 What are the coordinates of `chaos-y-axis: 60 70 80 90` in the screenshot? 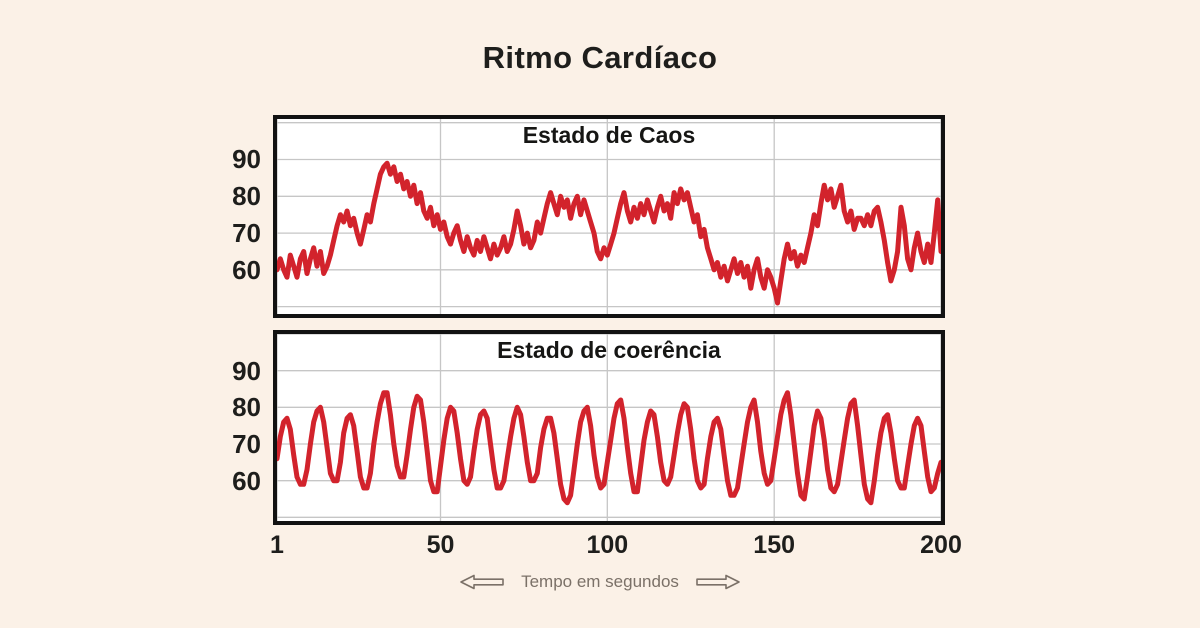 It's located at (220, 216).